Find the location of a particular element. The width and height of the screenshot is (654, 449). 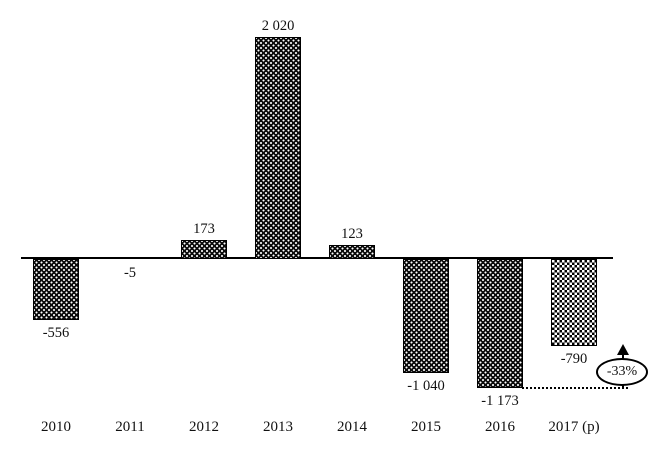

x-tick-label-2014: 2014 is located at coordinates (352, 427).